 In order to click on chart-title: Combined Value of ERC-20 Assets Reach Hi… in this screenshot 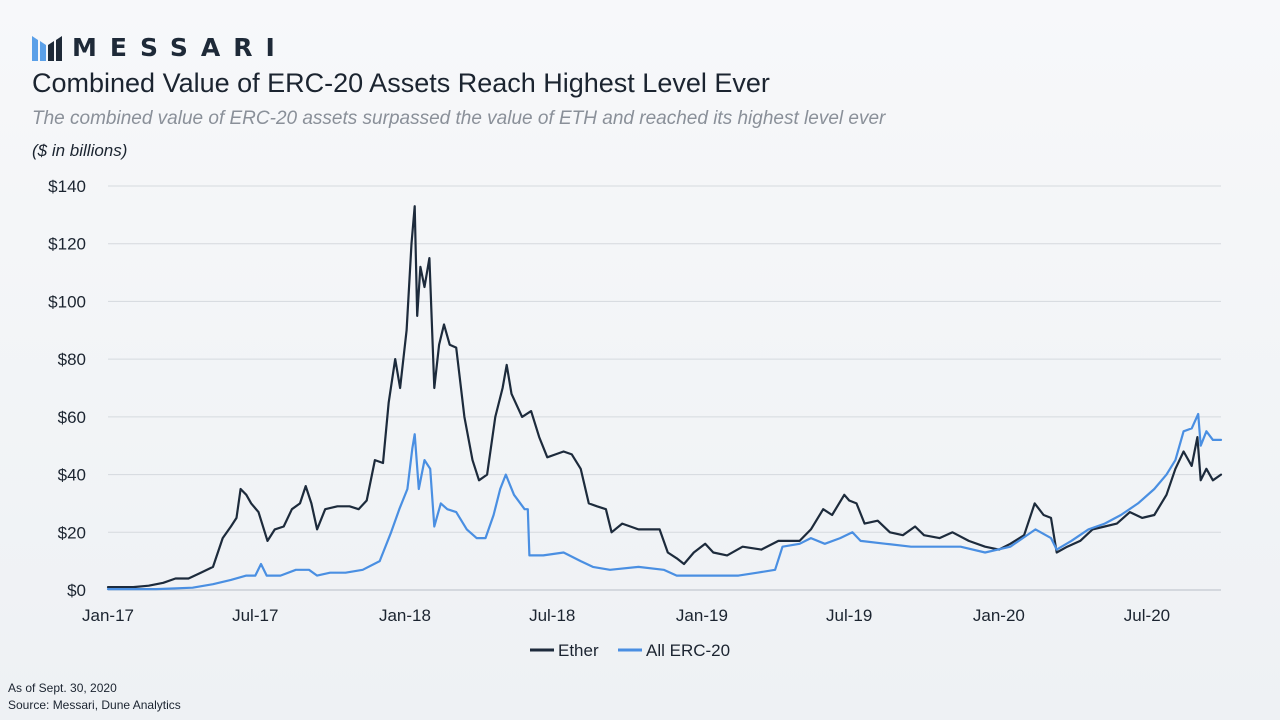, I will do `click(401, 83)`.